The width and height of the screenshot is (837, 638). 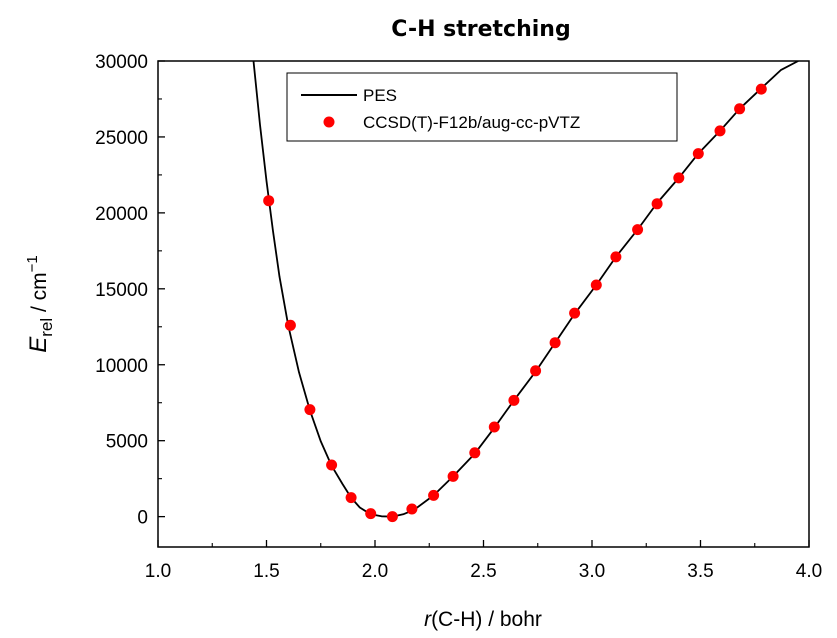 I want to click on x-axis: 1.0 1.5 2.0 2.5 3.0 3.5 4.0, so click(x=483, y=561).